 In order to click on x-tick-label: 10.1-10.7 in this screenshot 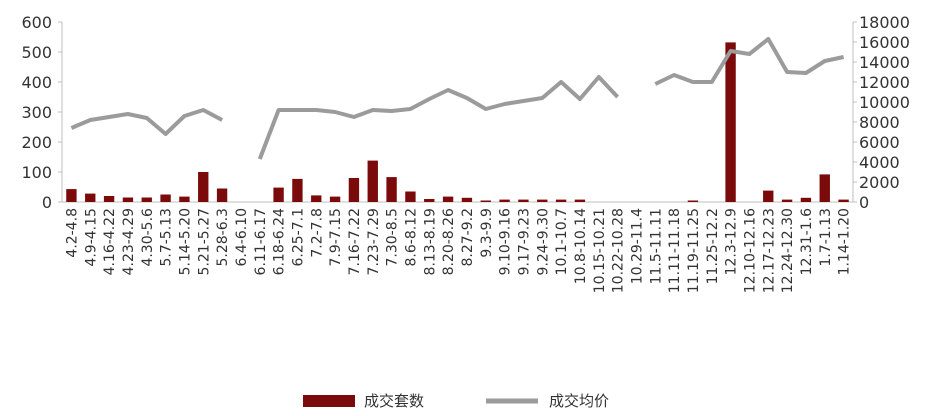, I will do `click(562, 241)`.